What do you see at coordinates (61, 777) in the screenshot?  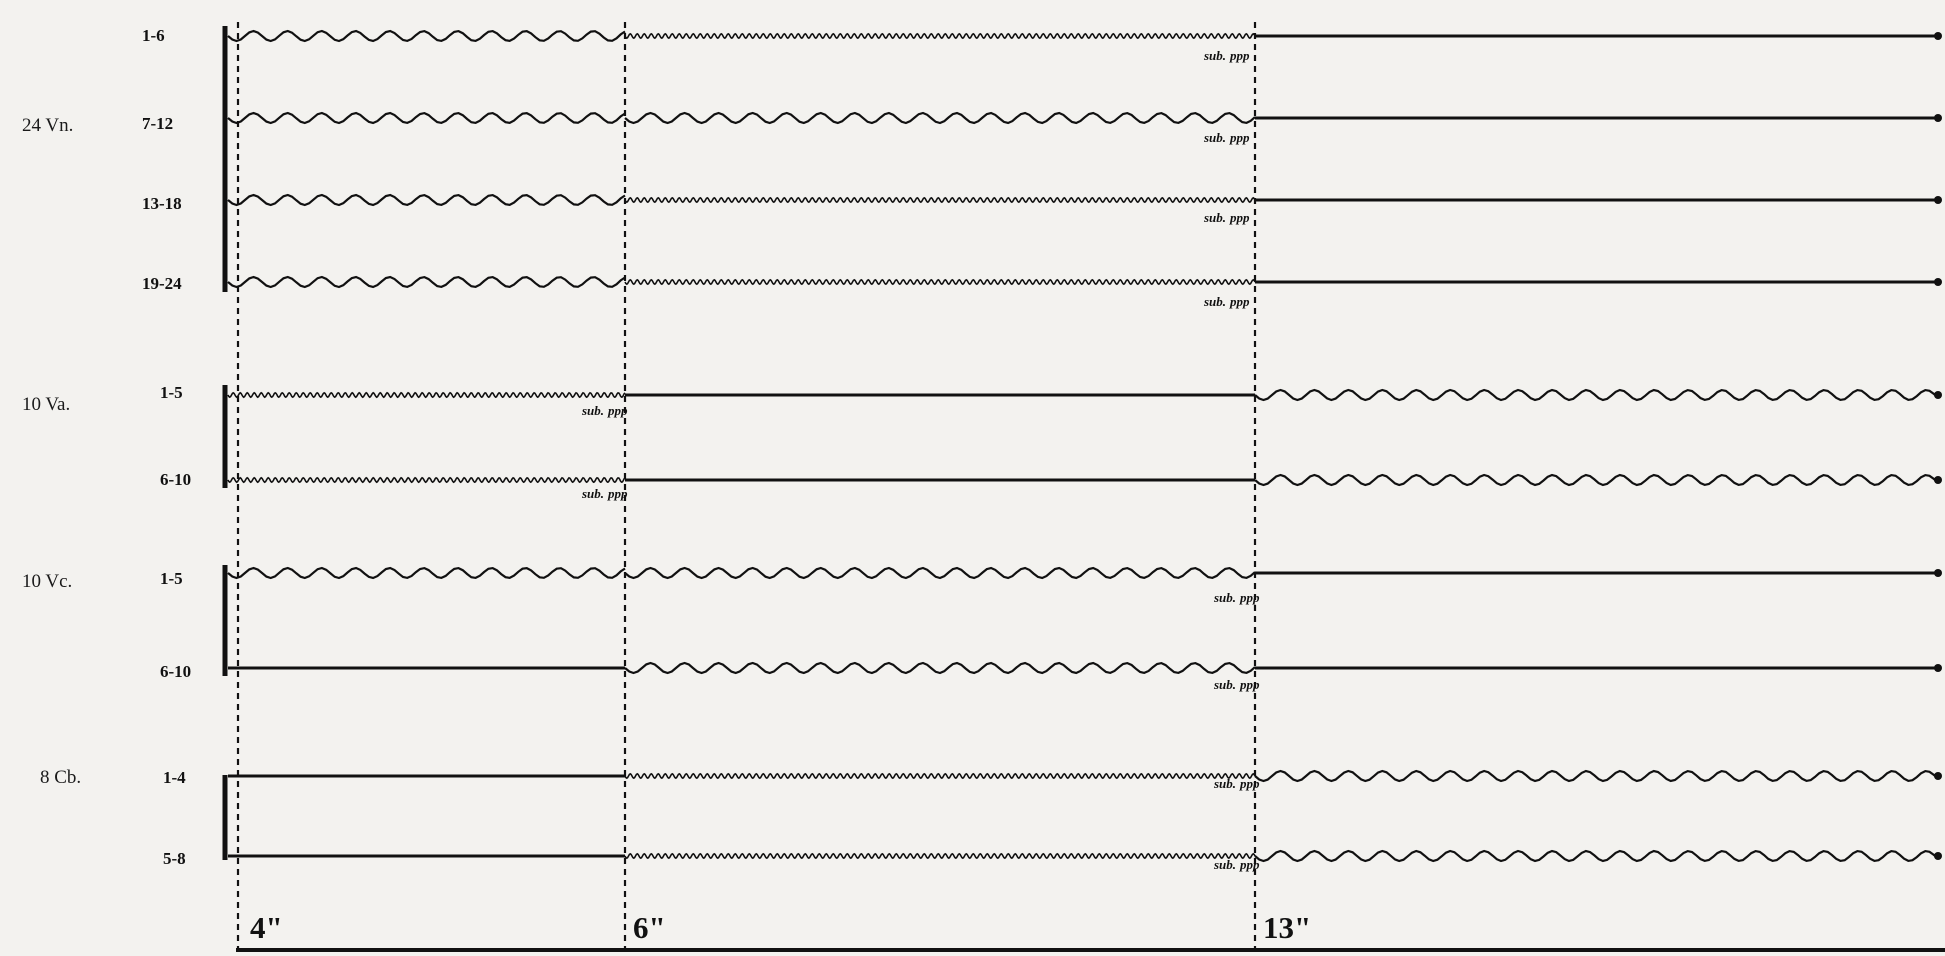 I see `section-label-basses: 8 Cb.` at bounding box center [61, 777].